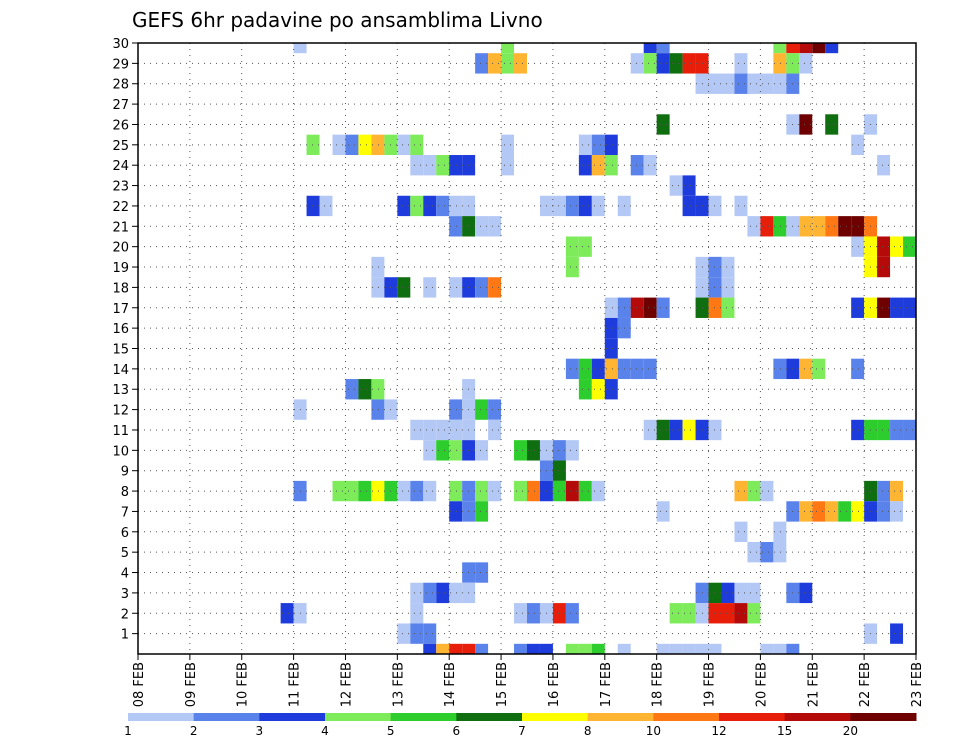 The height and width of the screenshot is (742, 960). Describe the element at coordinates (346, 684) in the screenshot. I see `x-tick-label: 12 FEB` at that location.